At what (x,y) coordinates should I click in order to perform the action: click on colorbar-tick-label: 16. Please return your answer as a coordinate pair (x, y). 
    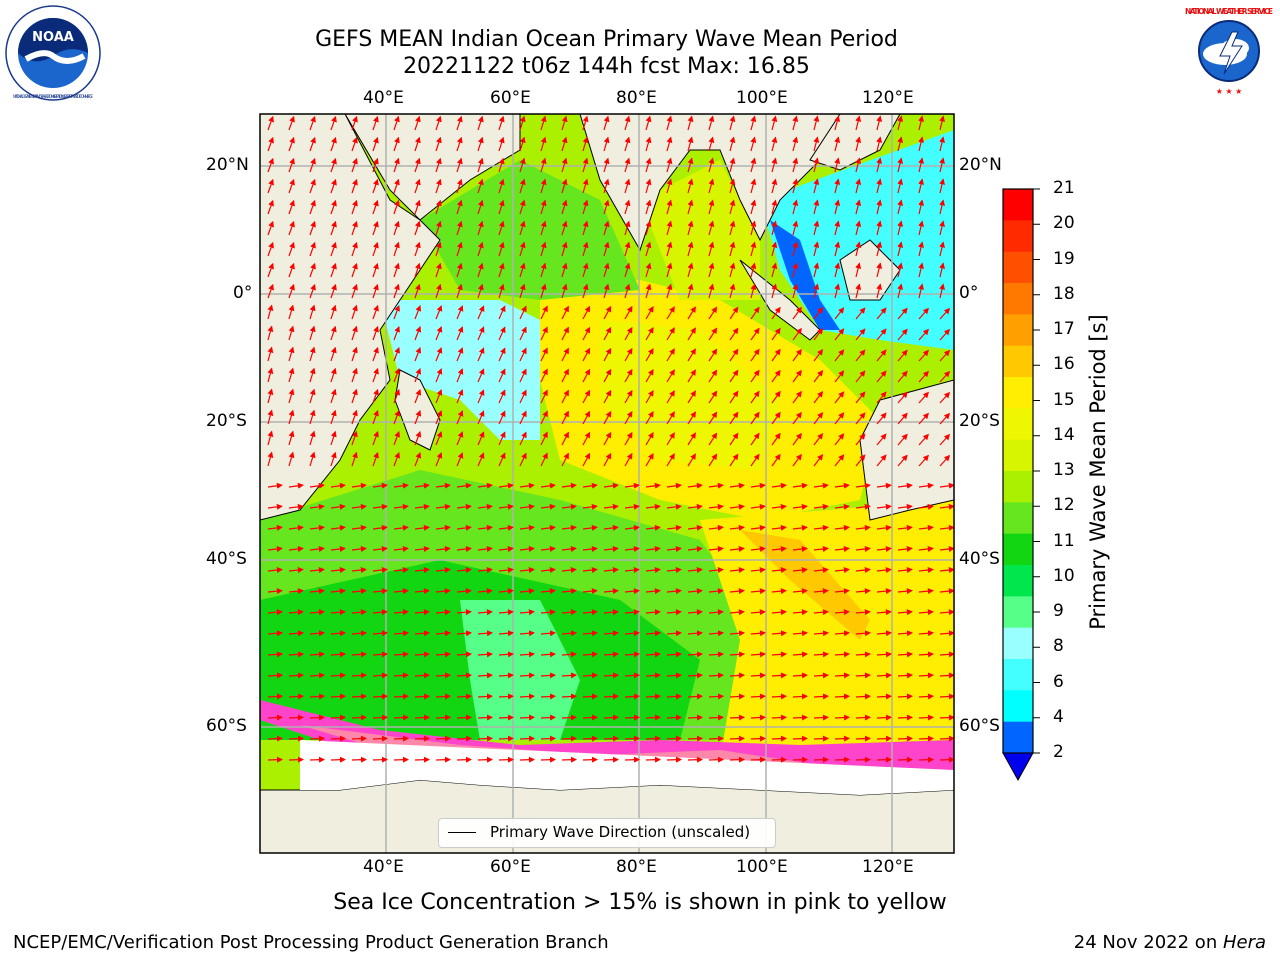
    Looking at the image, I should click on (1064, 364).